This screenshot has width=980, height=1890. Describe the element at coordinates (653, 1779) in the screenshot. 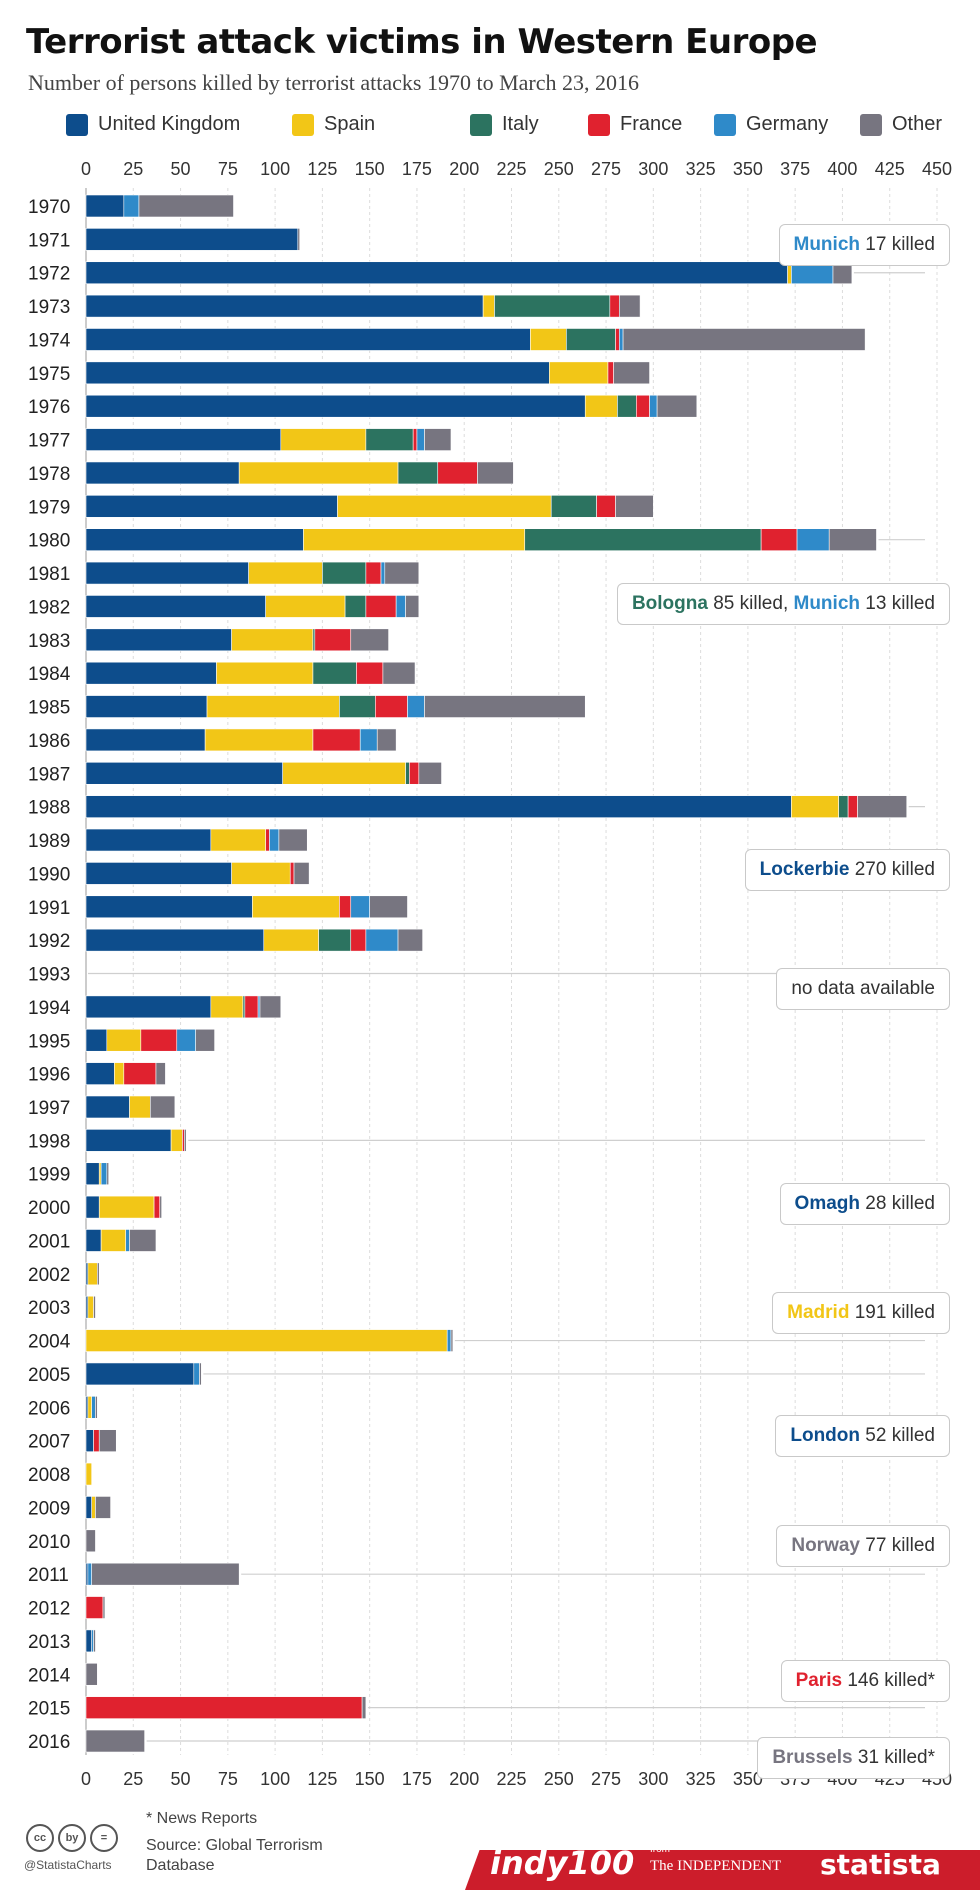

I see `x-tick-label-bottom: 300` at that location.